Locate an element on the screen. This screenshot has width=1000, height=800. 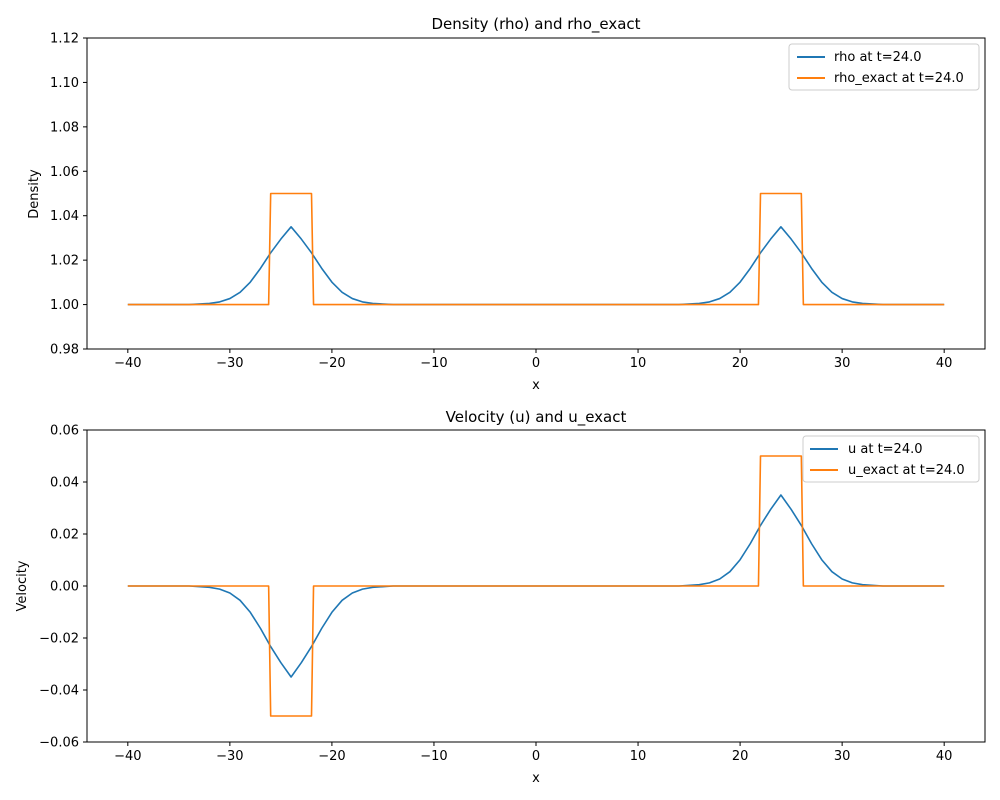
legend: rho at t=24.0 rho_exact at t=24.0 is located at coordinates (884, 67).